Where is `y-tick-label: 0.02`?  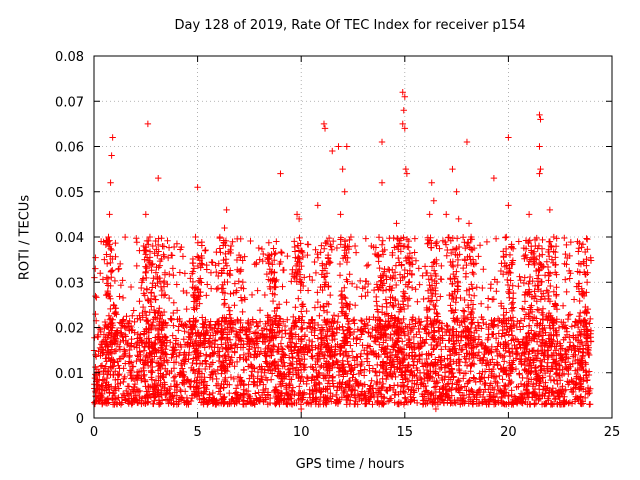
y-tick-label: 0.02 is located at coordinates (69, 329).